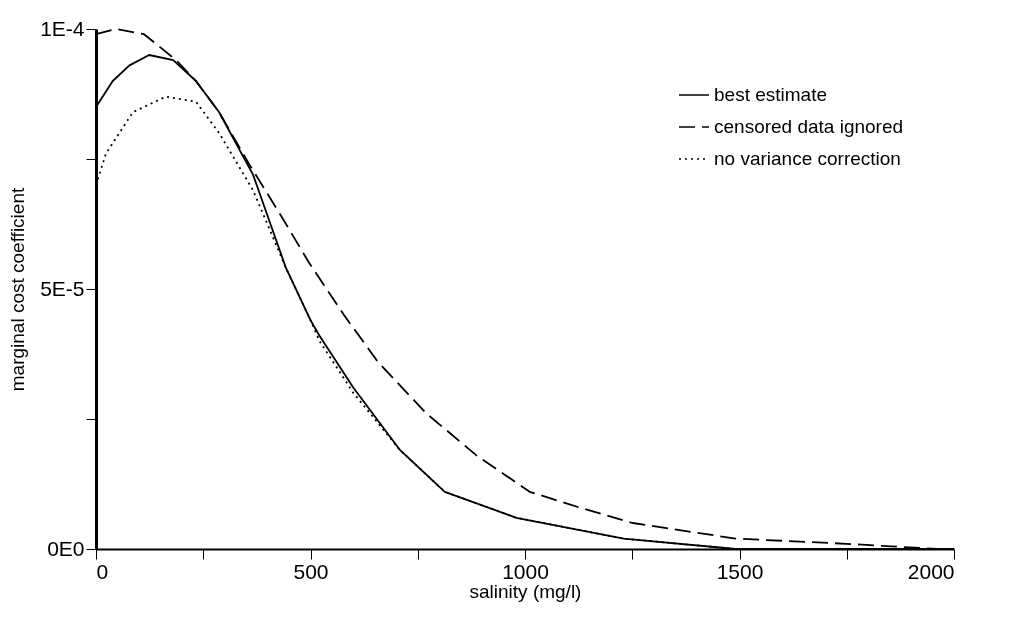  Describe the element at coordinates (102, 571) in the screenshot. I see `x-tick-label: 0` at that location.